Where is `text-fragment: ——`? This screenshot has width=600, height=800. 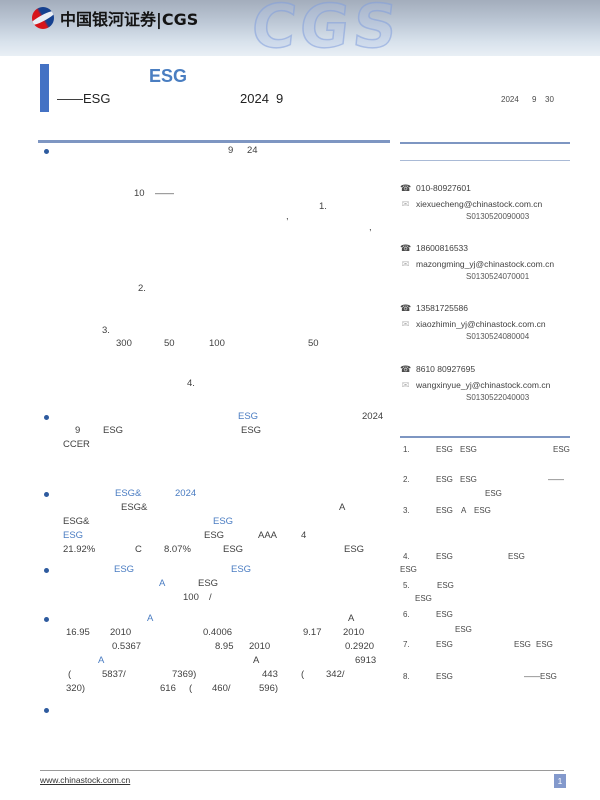
text-fragment: —— is located at coordinates (164, 193).